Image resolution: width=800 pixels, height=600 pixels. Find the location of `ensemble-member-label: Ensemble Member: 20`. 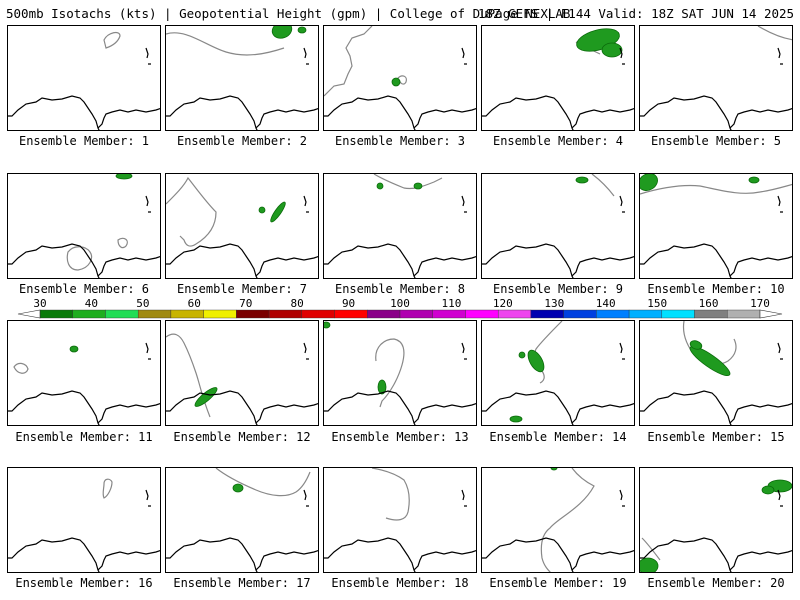

ensemble-member-label: Ensemble Member: 20 is located at coordinates (716, 583).